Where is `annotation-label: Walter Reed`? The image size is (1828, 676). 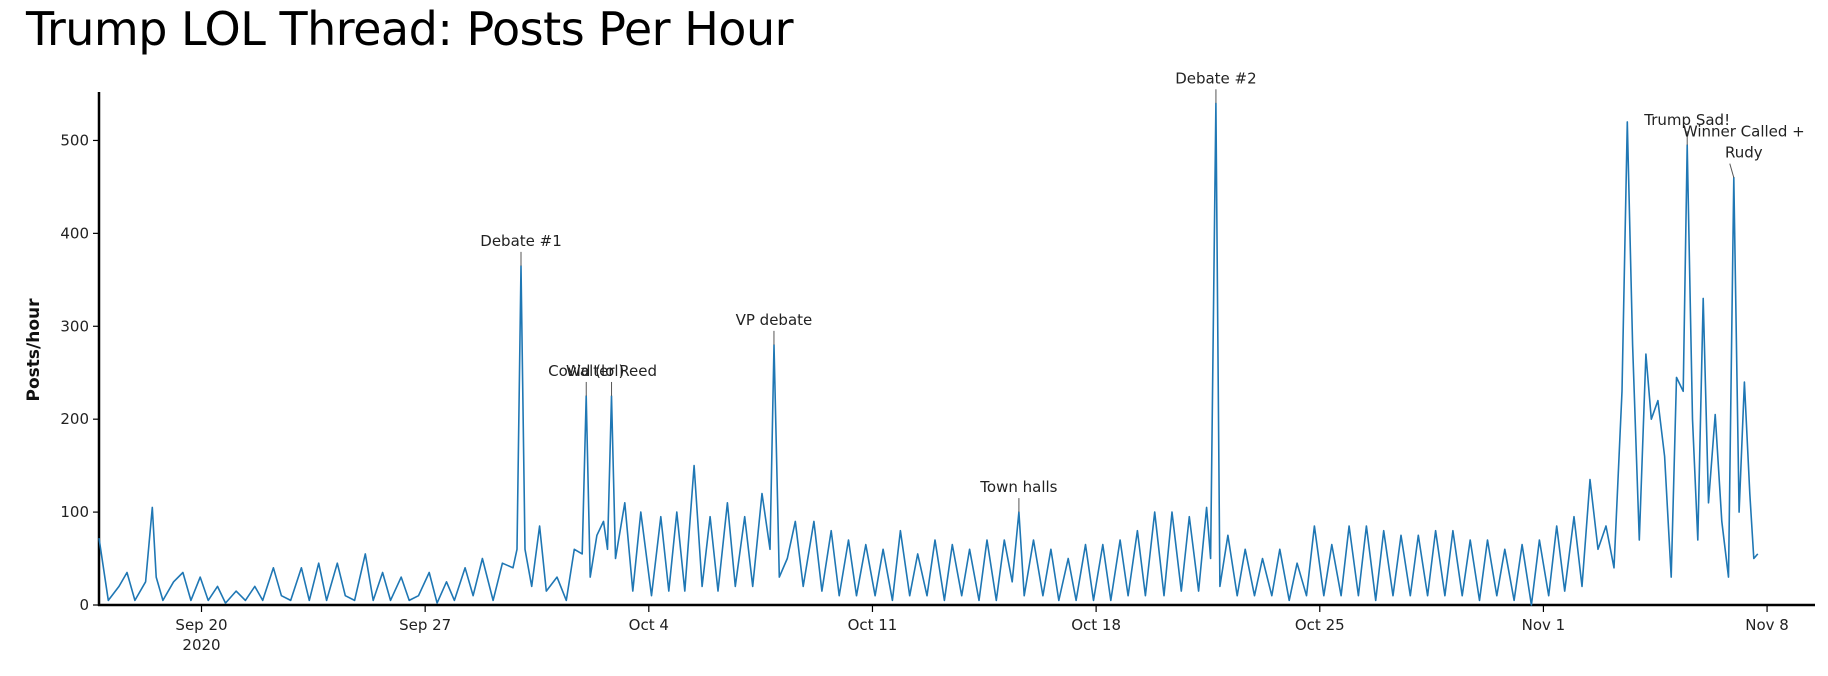 annotation-label: Walter Reed is located at coordinates (611, 371).